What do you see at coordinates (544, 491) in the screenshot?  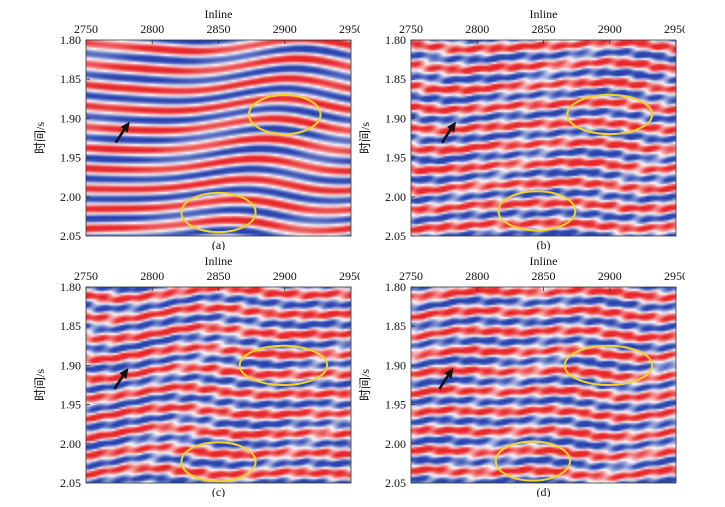 I see `panel-caption: (d)` at bounding box center [544, 491].